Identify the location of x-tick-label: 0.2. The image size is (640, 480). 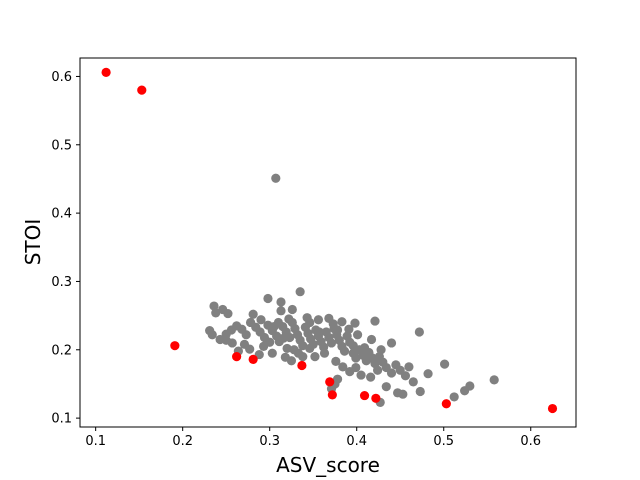
(182, 441).